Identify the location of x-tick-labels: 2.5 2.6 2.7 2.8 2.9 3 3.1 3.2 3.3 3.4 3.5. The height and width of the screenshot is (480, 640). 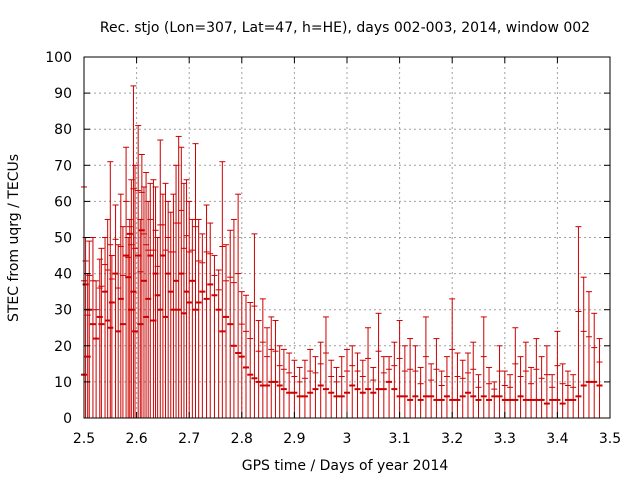
(347, 439).